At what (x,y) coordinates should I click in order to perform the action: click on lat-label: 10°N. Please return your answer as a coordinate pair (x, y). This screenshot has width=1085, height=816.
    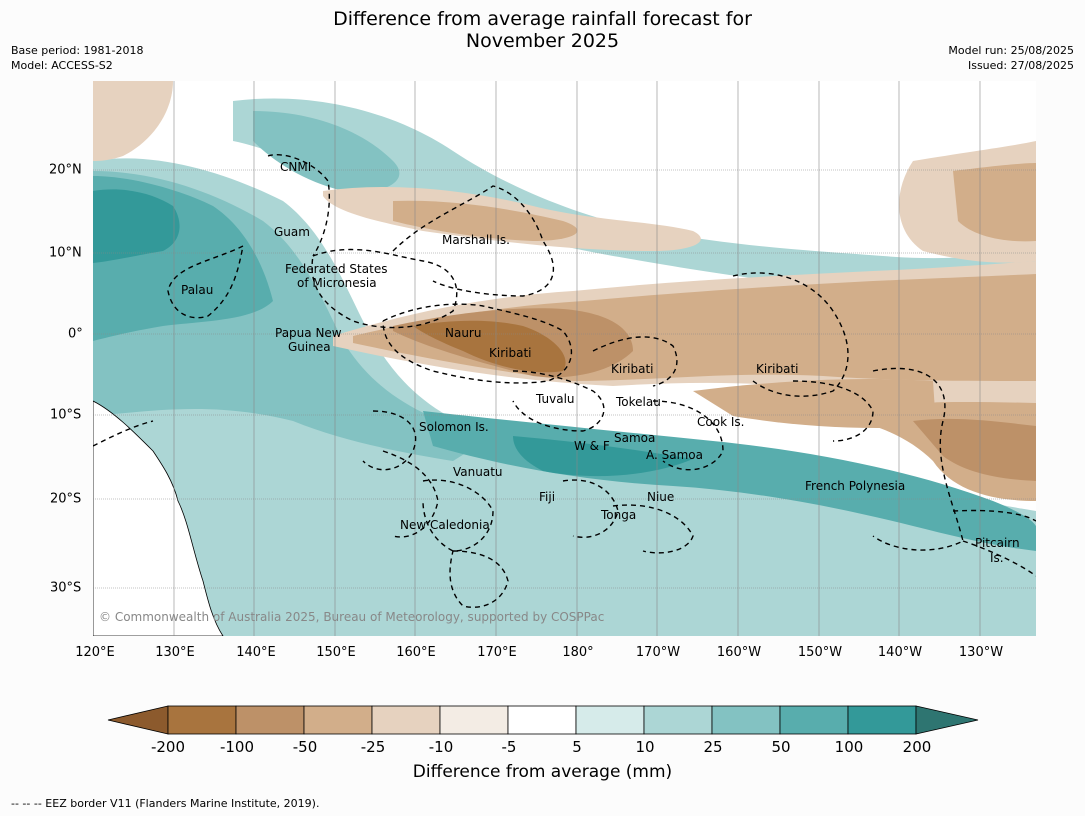
    Looking at the image, I should click on (65, 253).